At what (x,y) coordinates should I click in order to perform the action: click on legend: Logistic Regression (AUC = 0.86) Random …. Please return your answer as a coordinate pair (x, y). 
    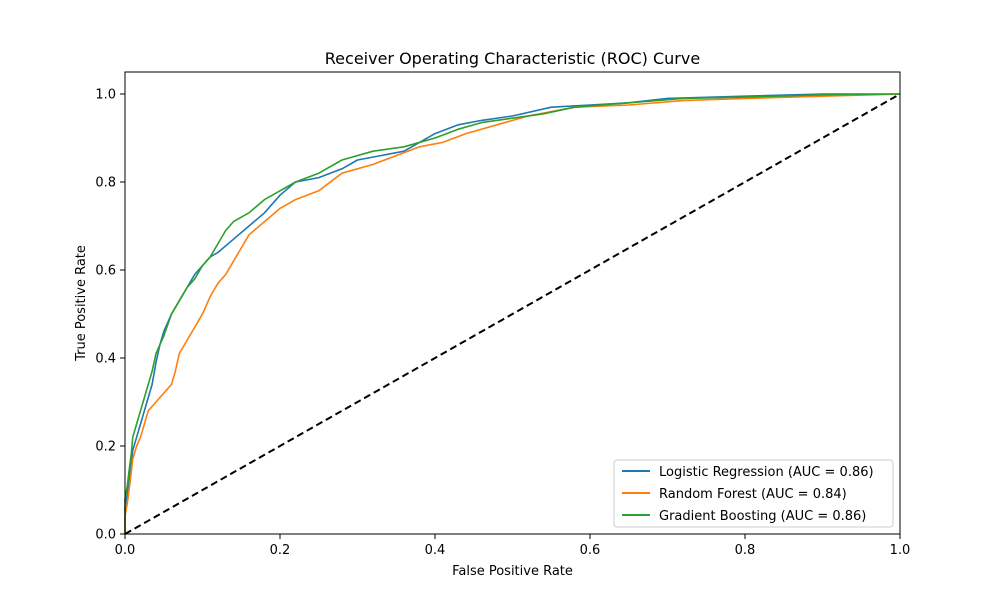
    Looking at the image, I should click on (753, 493).